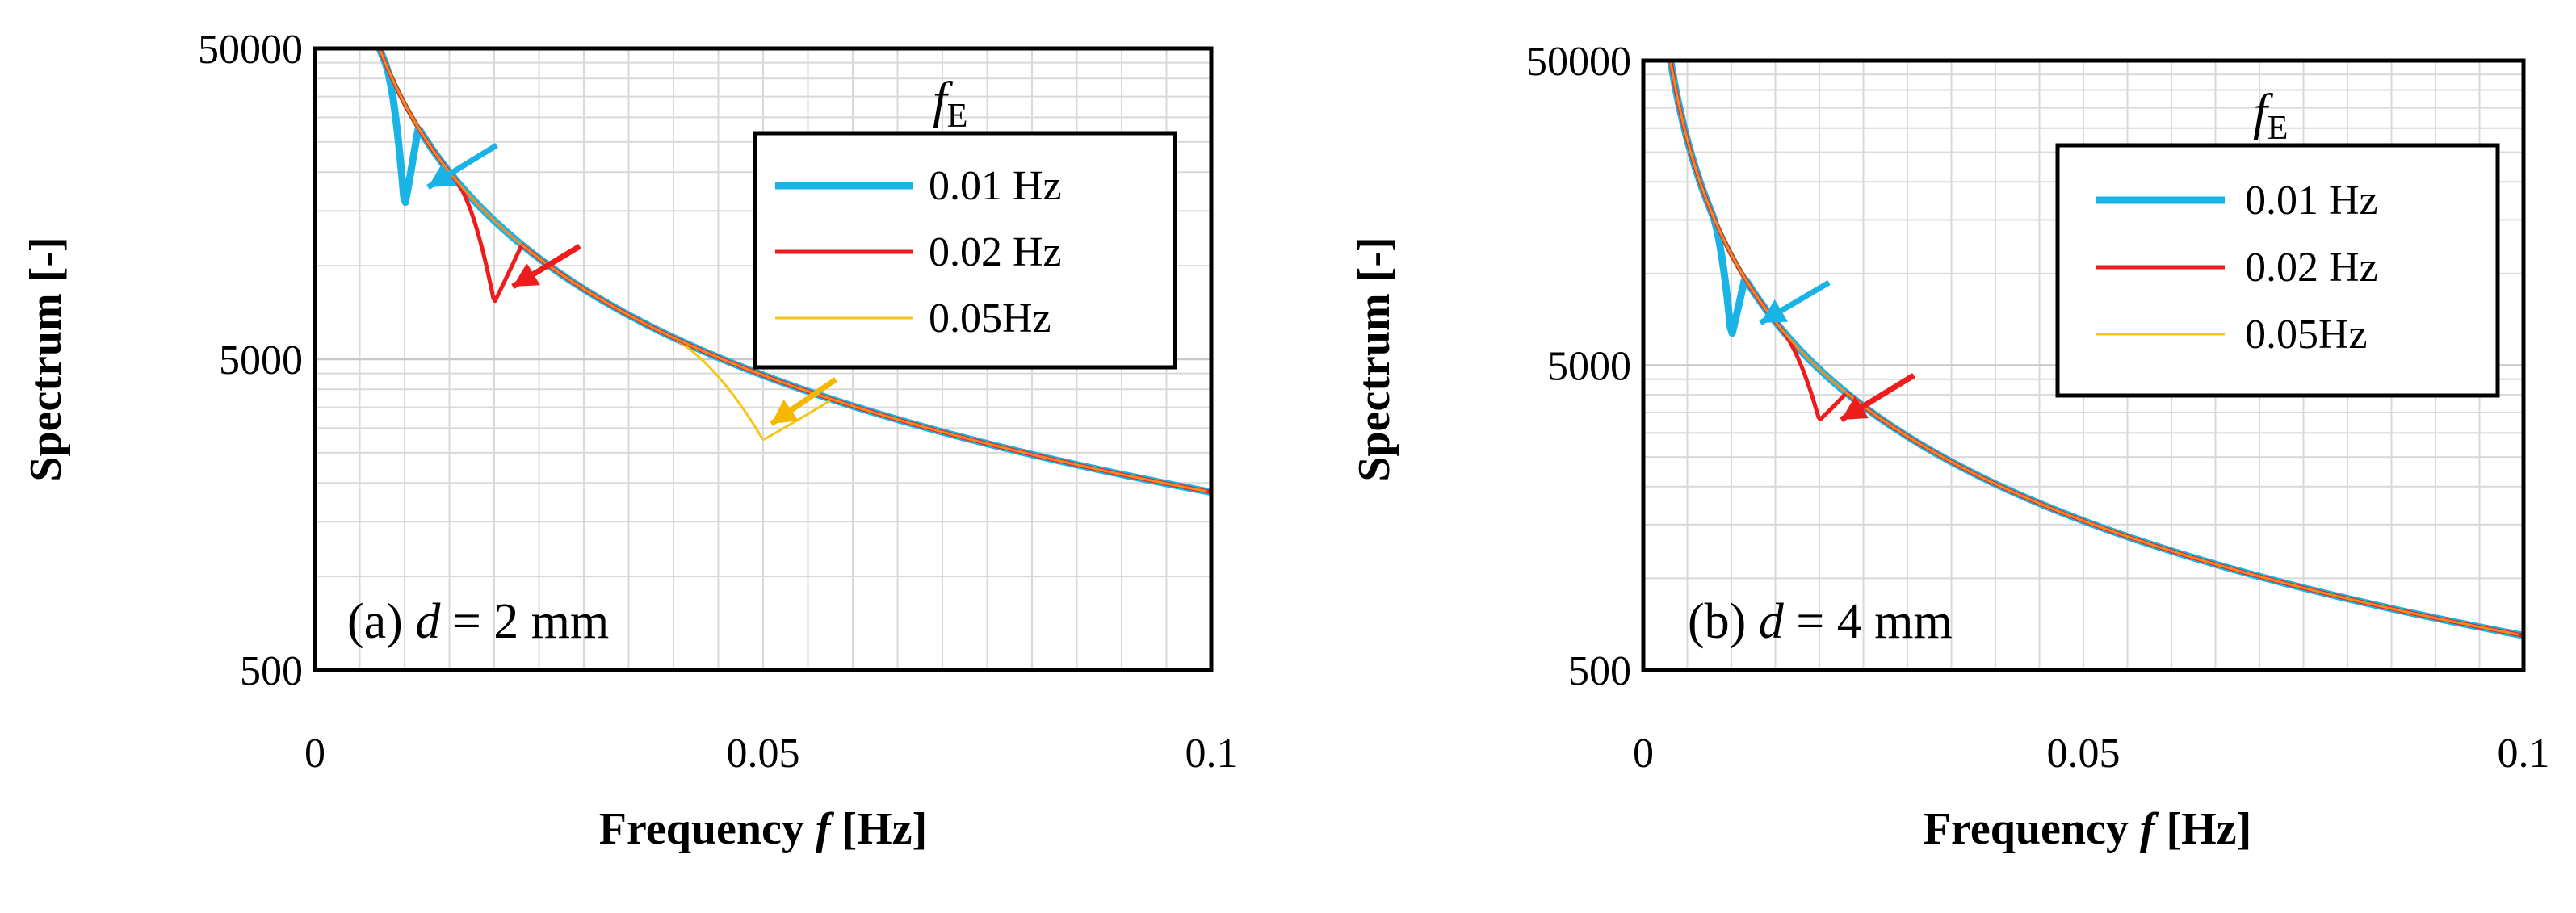 The width and height of the screenshot is (2576, 913). I want to click on panel-label-rest: = 2 mm, so click(524, 621).